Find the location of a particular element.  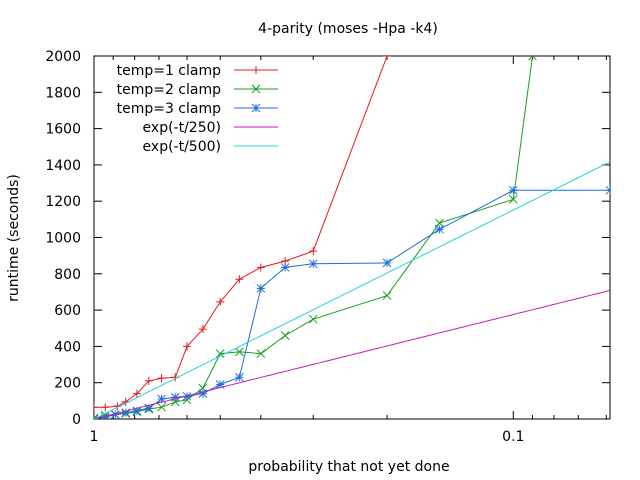

x-tick-label: 1 is located at coordinates (94, 437).